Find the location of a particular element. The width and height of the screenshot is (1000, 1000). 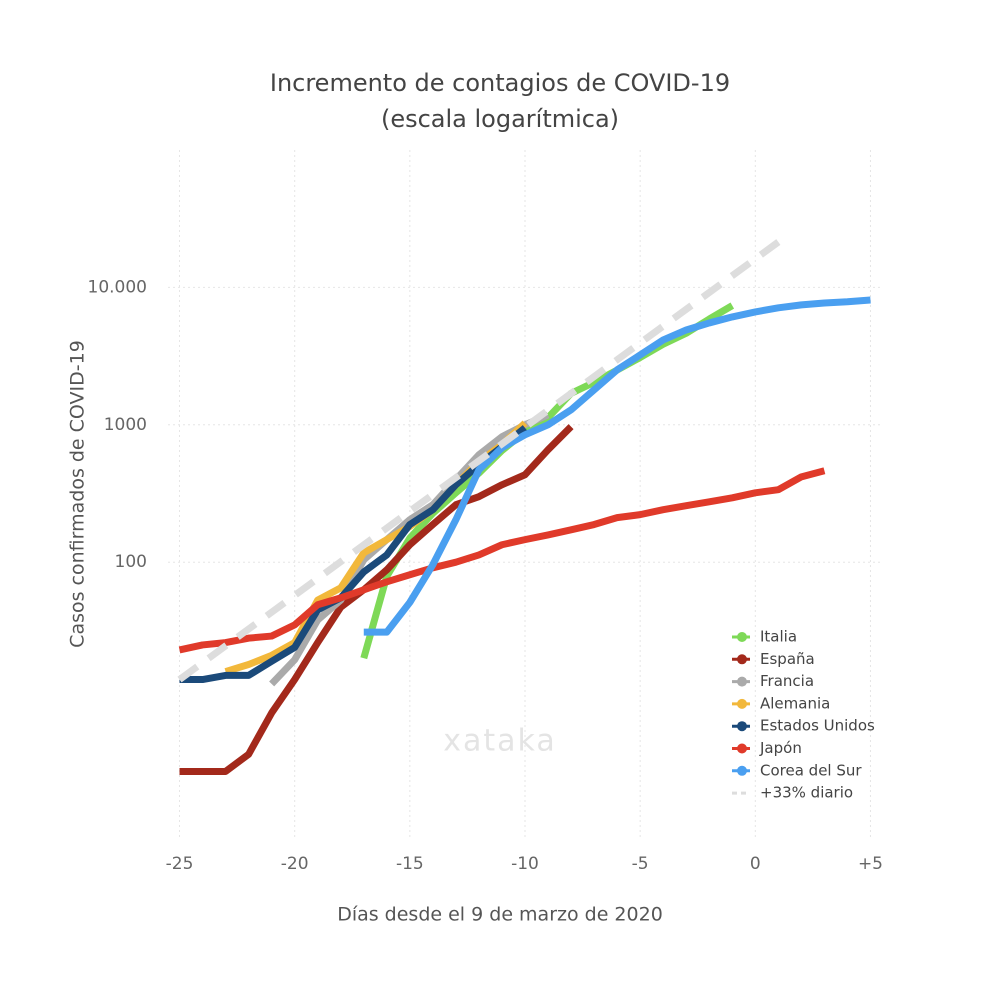

x-tick-label: -15 is located at coordinates (410, 864).